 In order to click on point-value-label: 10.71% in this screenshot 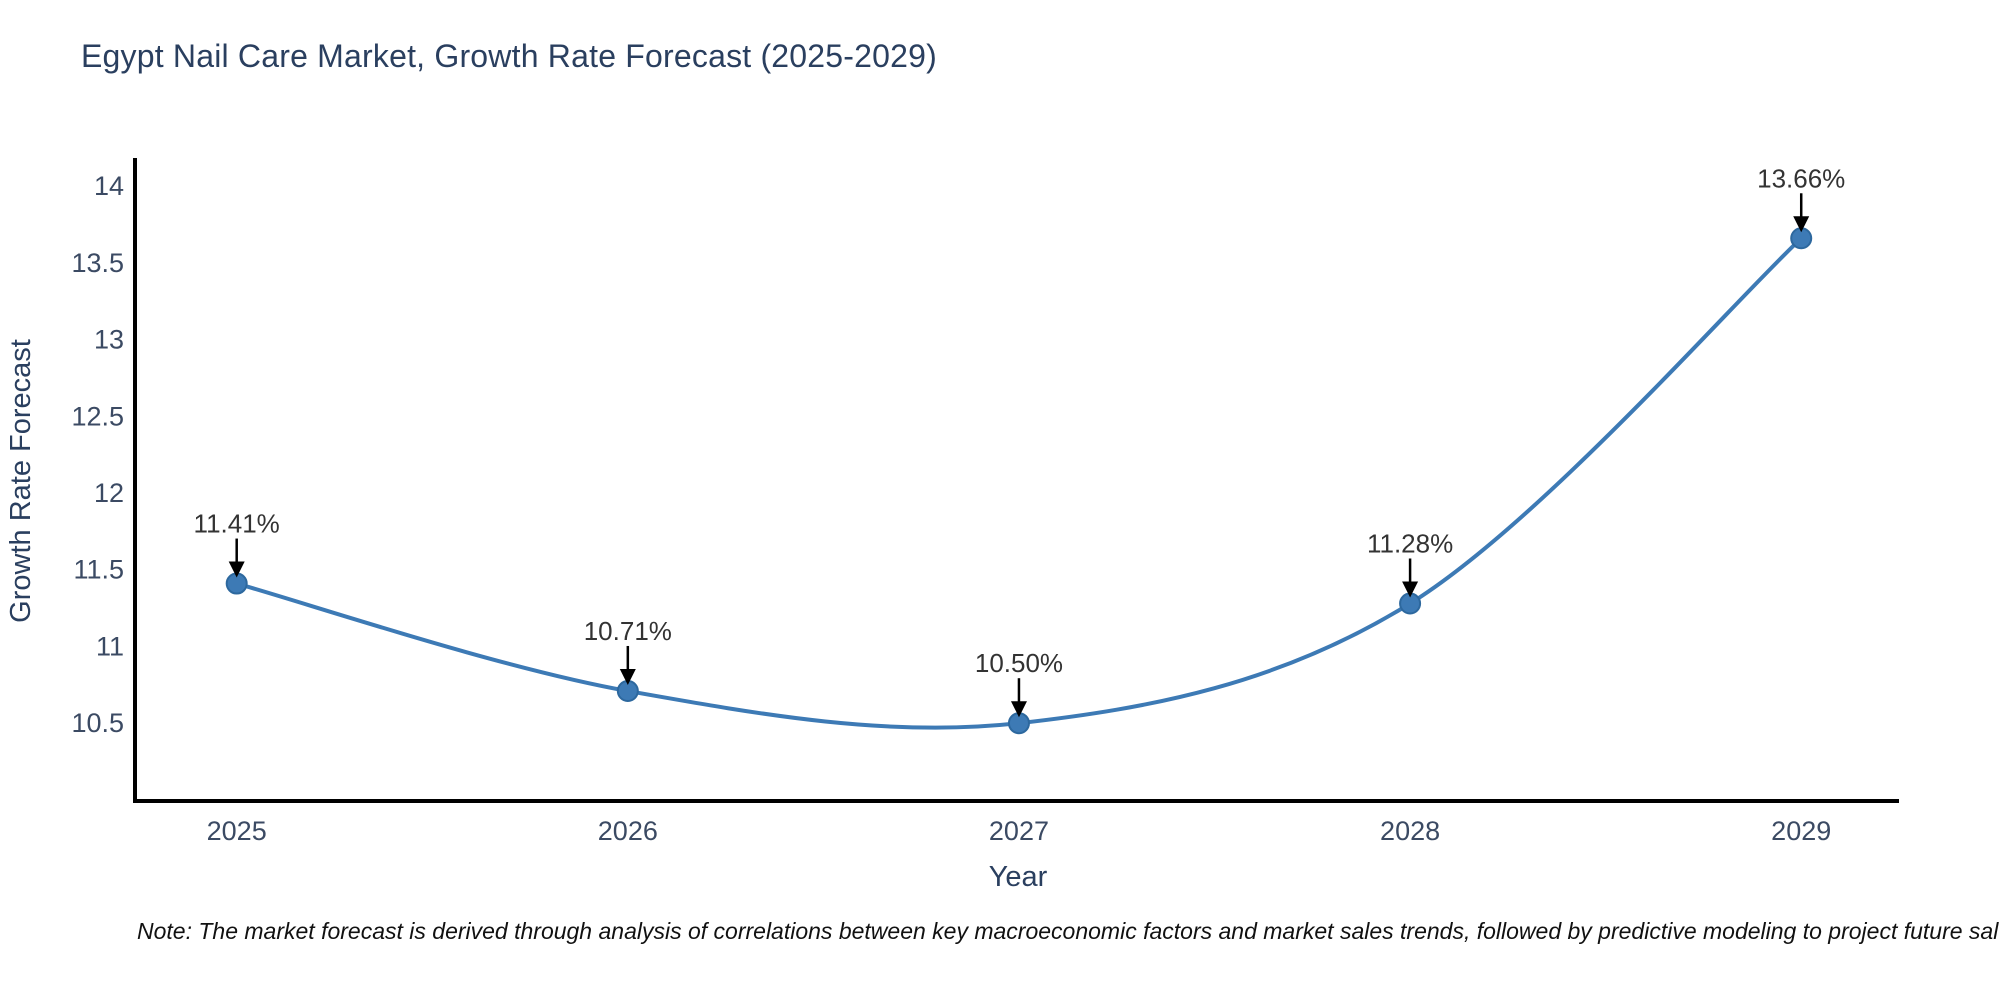, I will do `click(628, 631)`.